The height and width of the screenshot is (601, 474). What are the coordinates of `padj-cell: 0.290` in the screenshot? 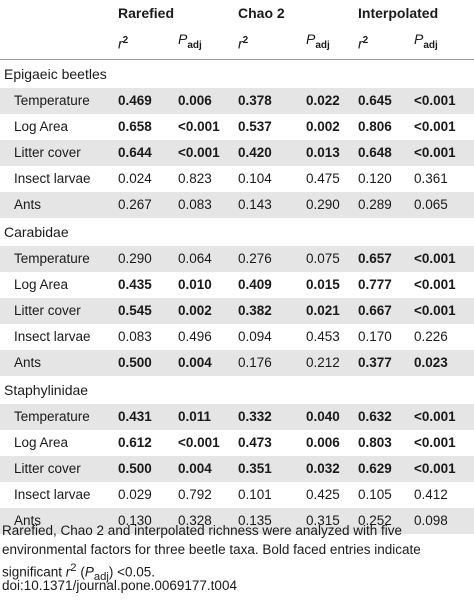 It's located at (332, 204).